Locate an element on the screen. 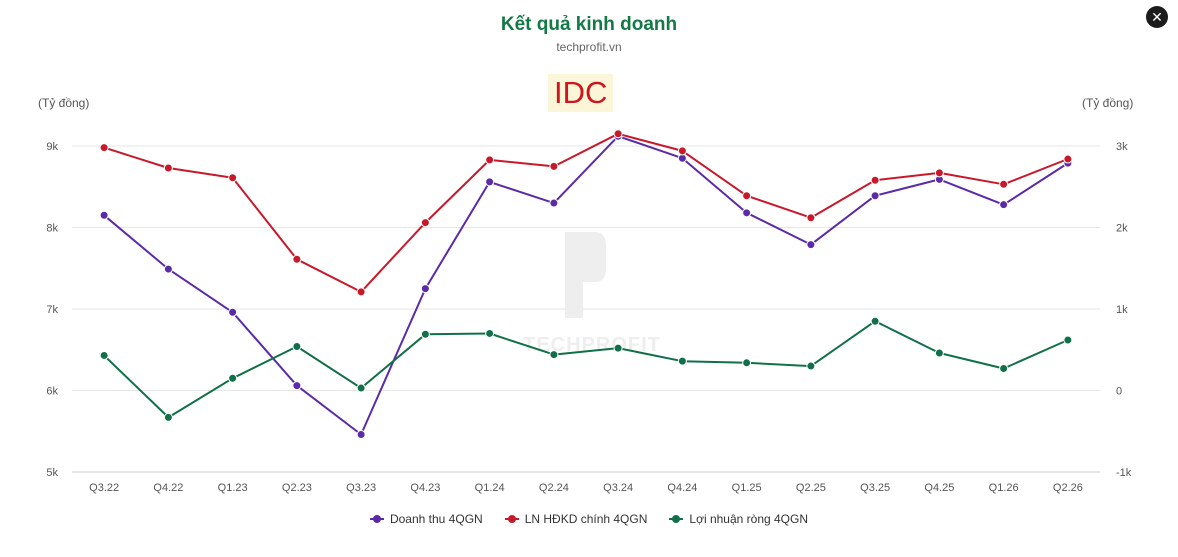 The width and height of the screenshot is (1178, 557). right-y-tick-label: 0 is located at coordinates (1119, 392).